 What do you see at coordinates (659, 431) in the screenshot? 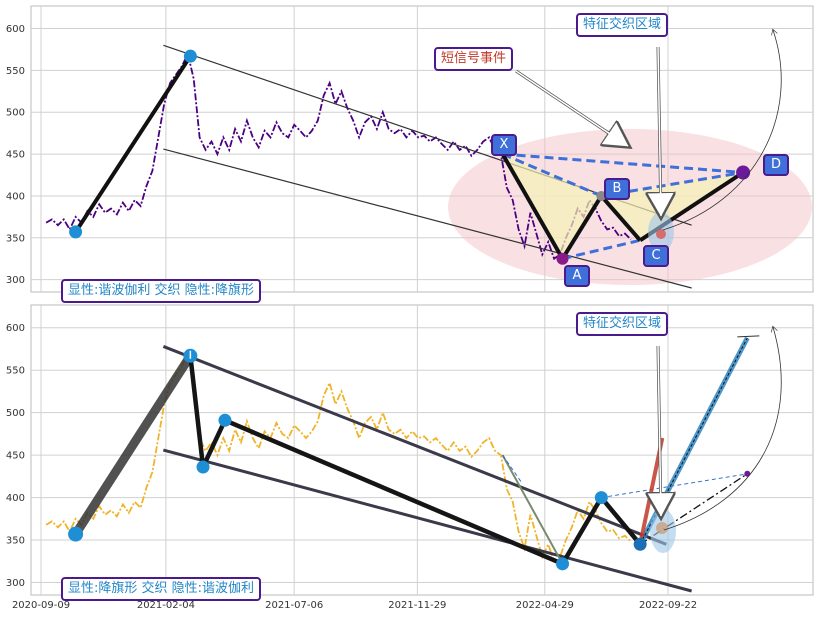
I see `bottom-fact-zone-arrow-inner` at bounding box center [659, 431].